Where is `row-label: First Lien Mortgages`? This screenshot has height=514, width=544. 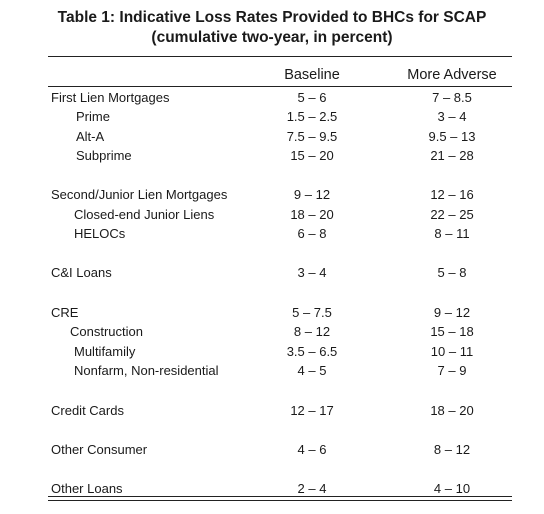 row-label: First Lien Mortgages is located at coordinates (110, 97).